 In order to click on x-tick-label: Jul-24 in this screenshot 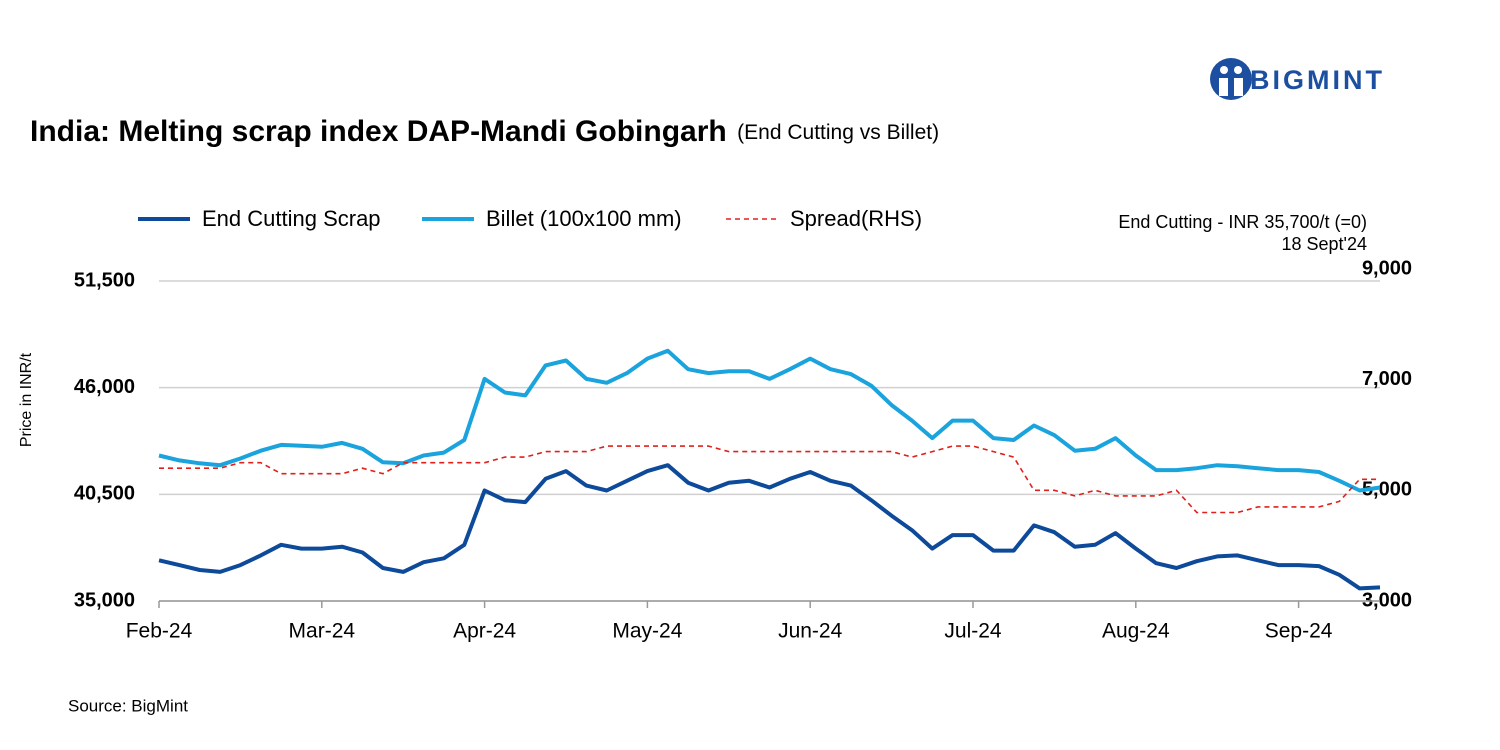, I will do `click(973, 631)`.